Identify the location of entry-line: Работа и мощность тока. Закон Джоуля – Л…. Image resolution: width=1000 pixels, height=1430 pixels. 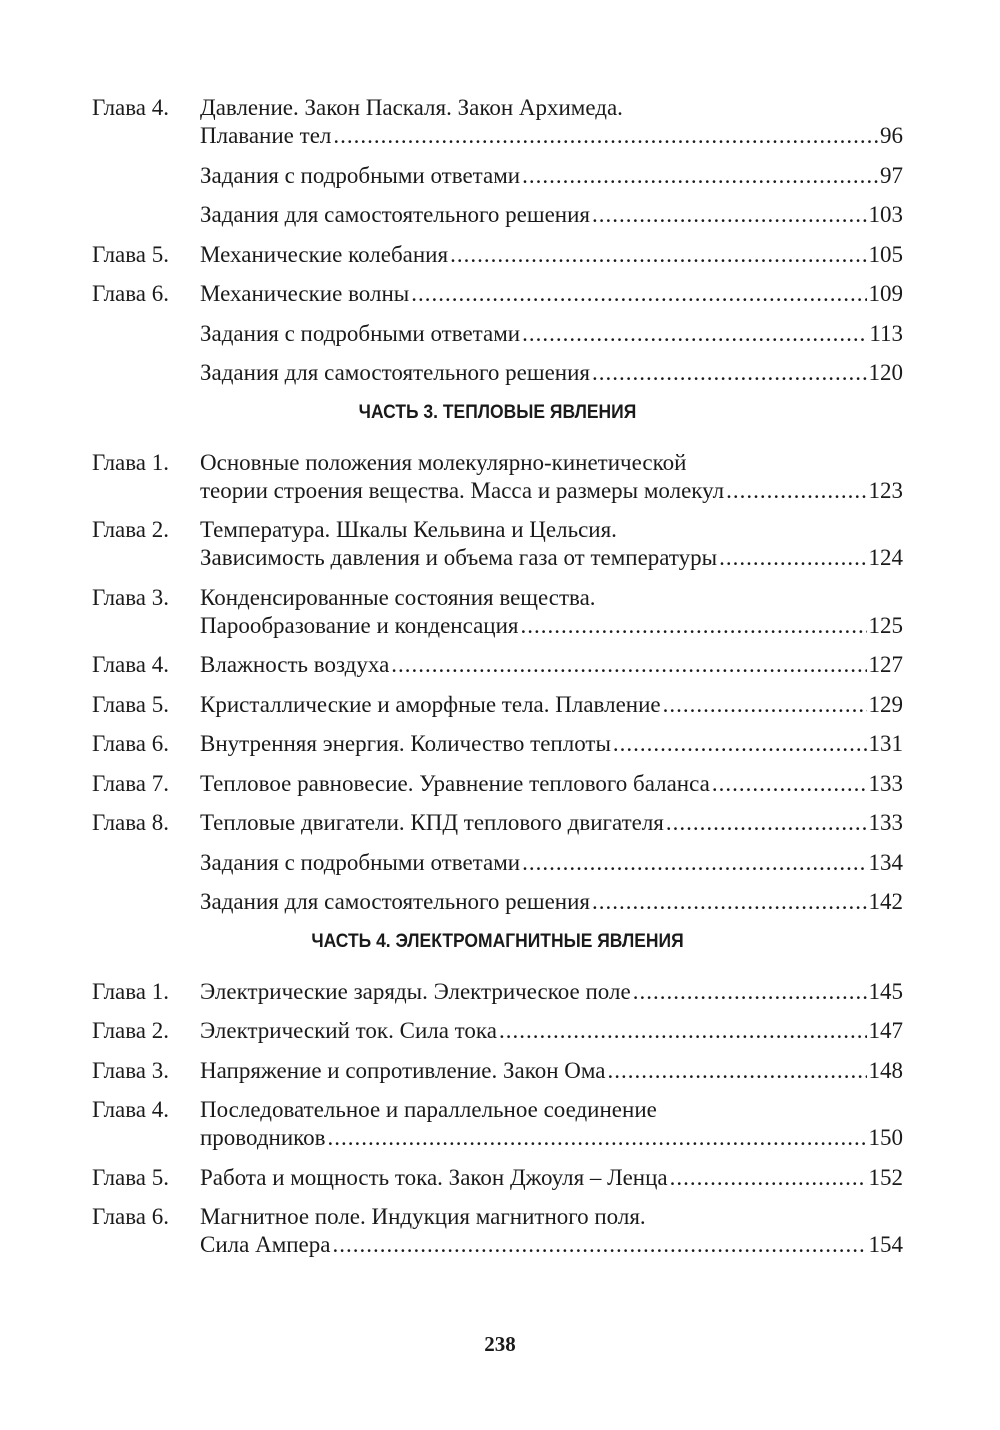
(551, 1178).